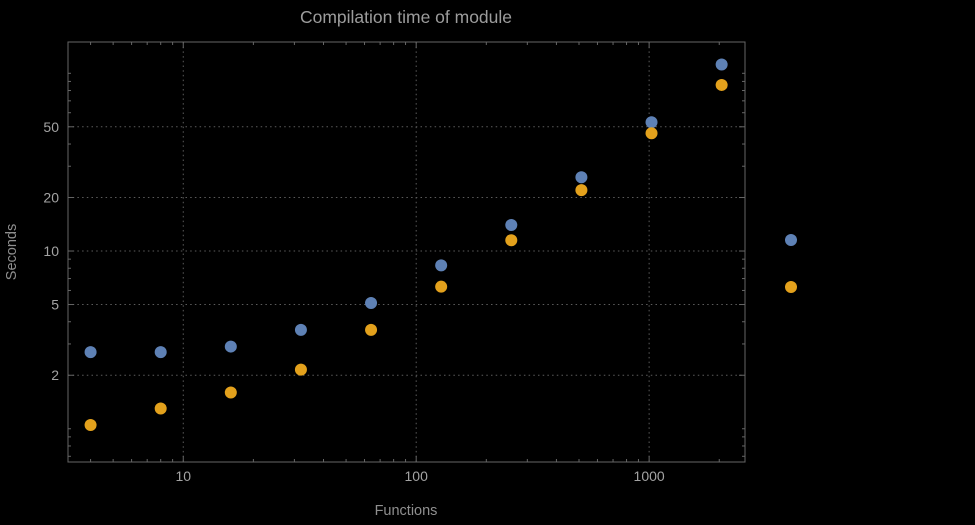 The width and height of the screenshot is (975, 525). I want to click on y-tick-label: 2, so click(55, 375).